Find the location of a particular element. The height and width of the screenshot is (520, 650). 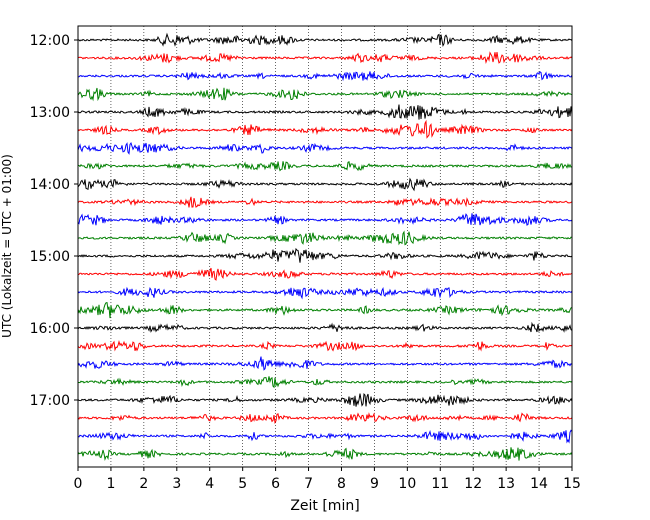

y-tick-label: 13:00 is located at coordinates (50, 113).